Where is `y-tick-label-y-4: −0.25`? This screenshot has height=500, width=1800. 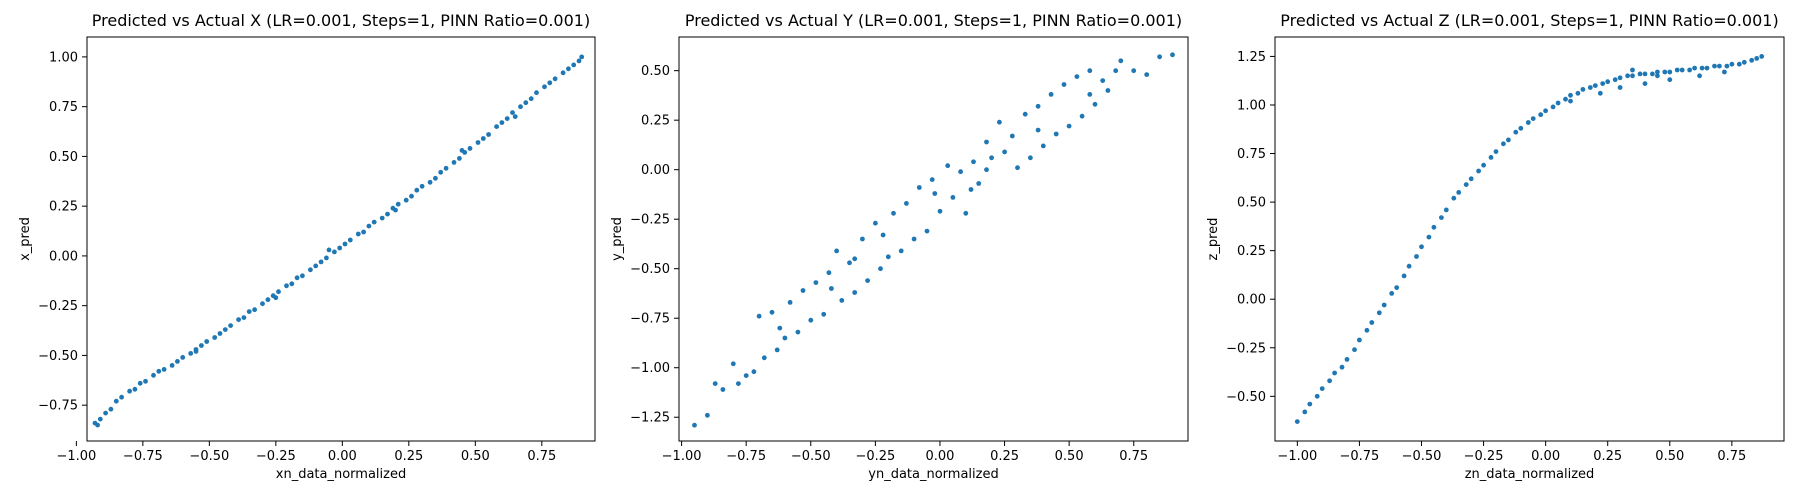 y-tick-label-y-4: −0.25 is located at coordinates (650, 220).